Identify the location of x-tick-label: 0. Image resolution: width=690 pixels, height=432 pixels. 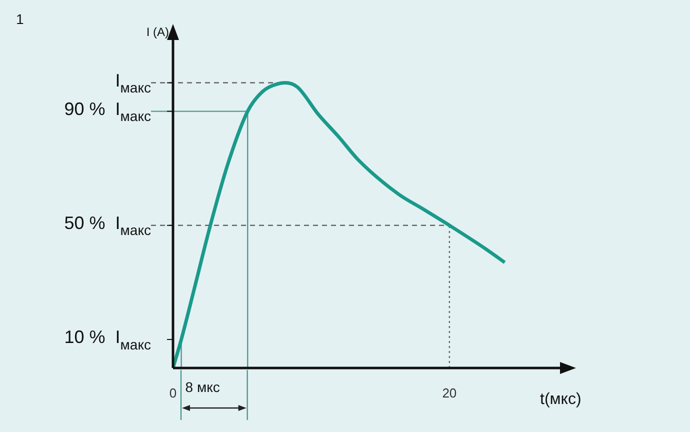
(173, 393).